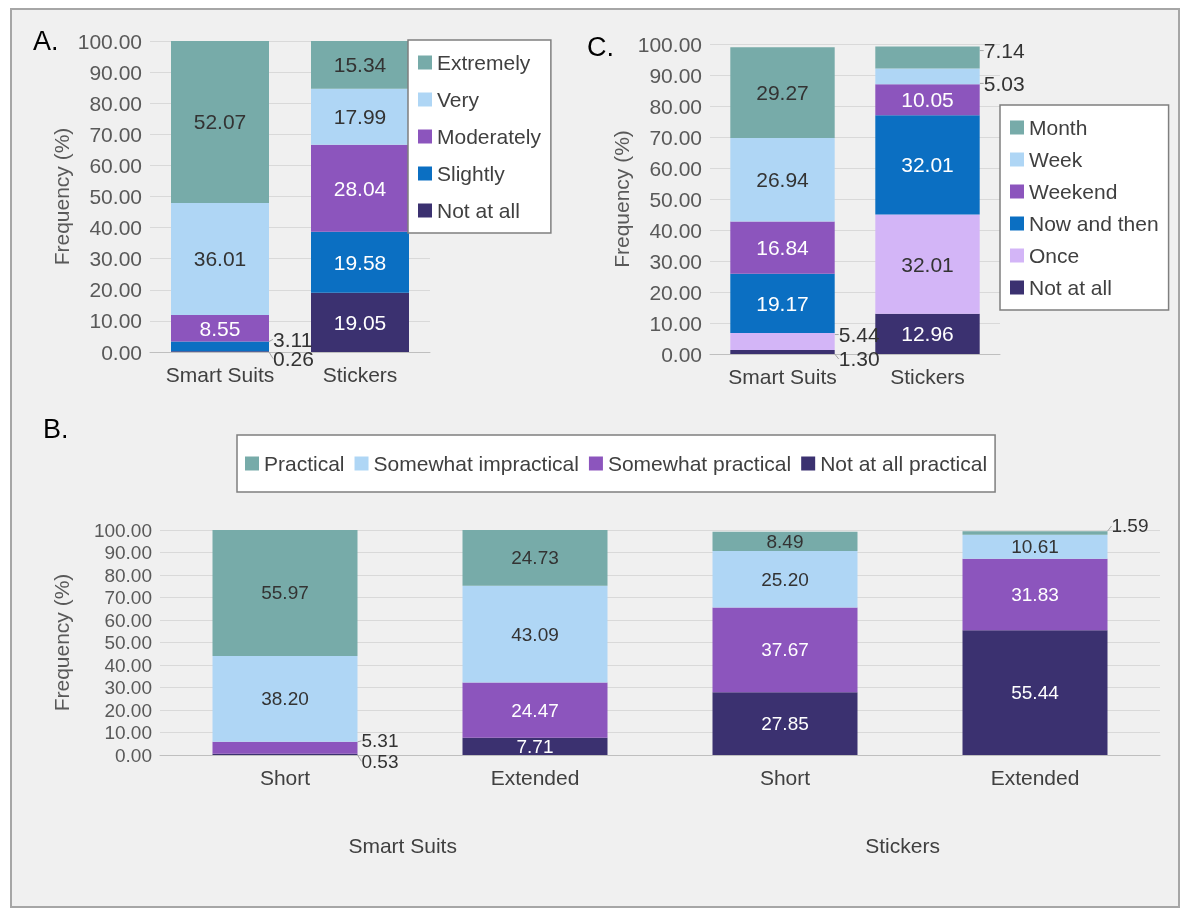 The width and height of the screenshot is (1192, 918). What do you see at coordinates (293, 359) in the screenshot?
I see `data-label: 0.26` at bounding box center [293, 359].